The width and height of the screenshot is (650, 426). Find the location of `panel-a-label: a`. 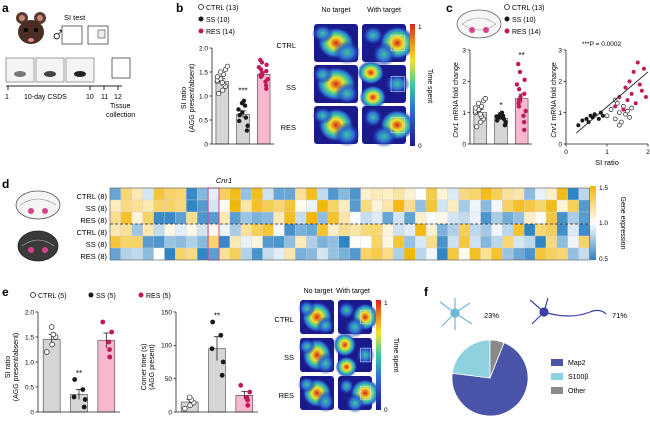

panel-a-label: a is located at coordinates (5, 8).